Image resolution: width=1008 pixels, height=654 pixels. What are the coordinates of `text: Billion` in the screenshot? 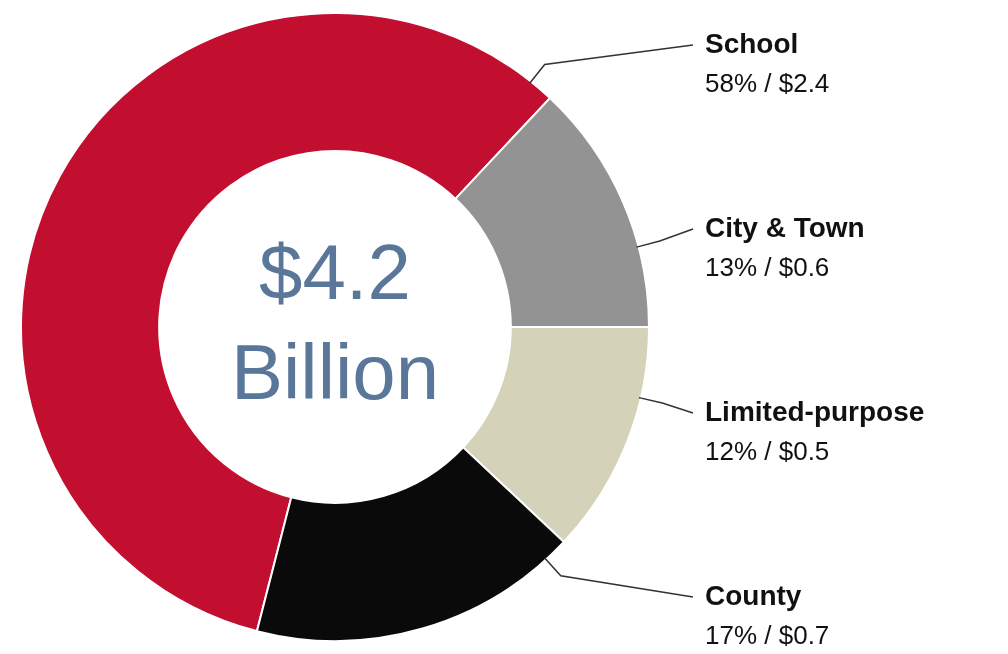 It's located at (335, 371).